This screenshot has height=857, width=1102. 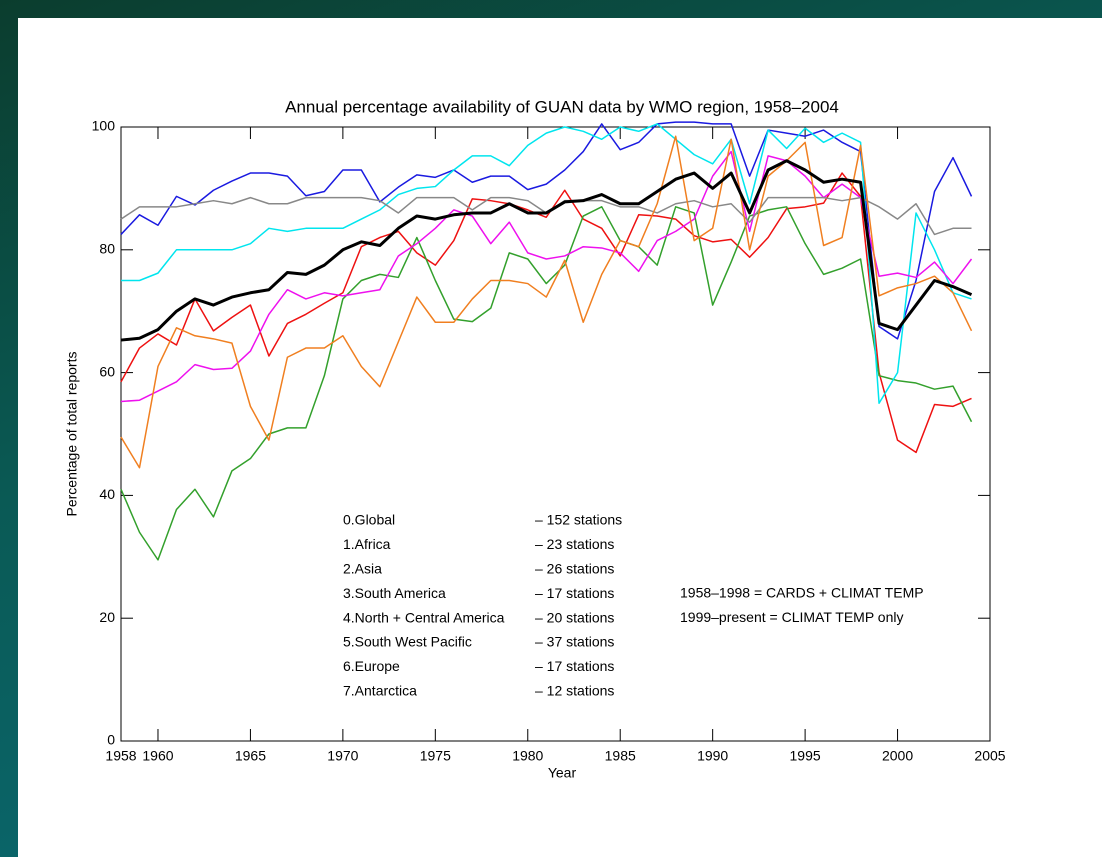 What do you see at coordinates (802, 593) in the screenshot?
I see `annotation: 1958–1998 = CARDS + CLIMAT TEMP` at bounding box center [802, 593].